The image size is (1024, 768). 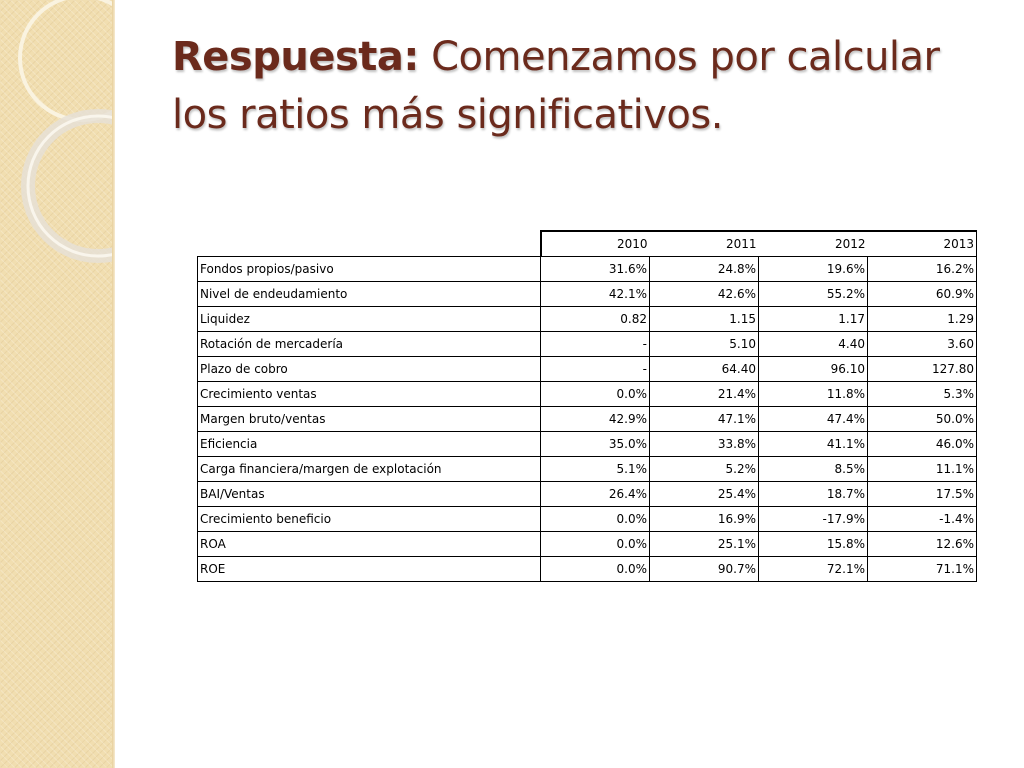 I want to click on table-row: Liquidez 0.82 1.15 1.17 1.29, so click(x=587, y=319).